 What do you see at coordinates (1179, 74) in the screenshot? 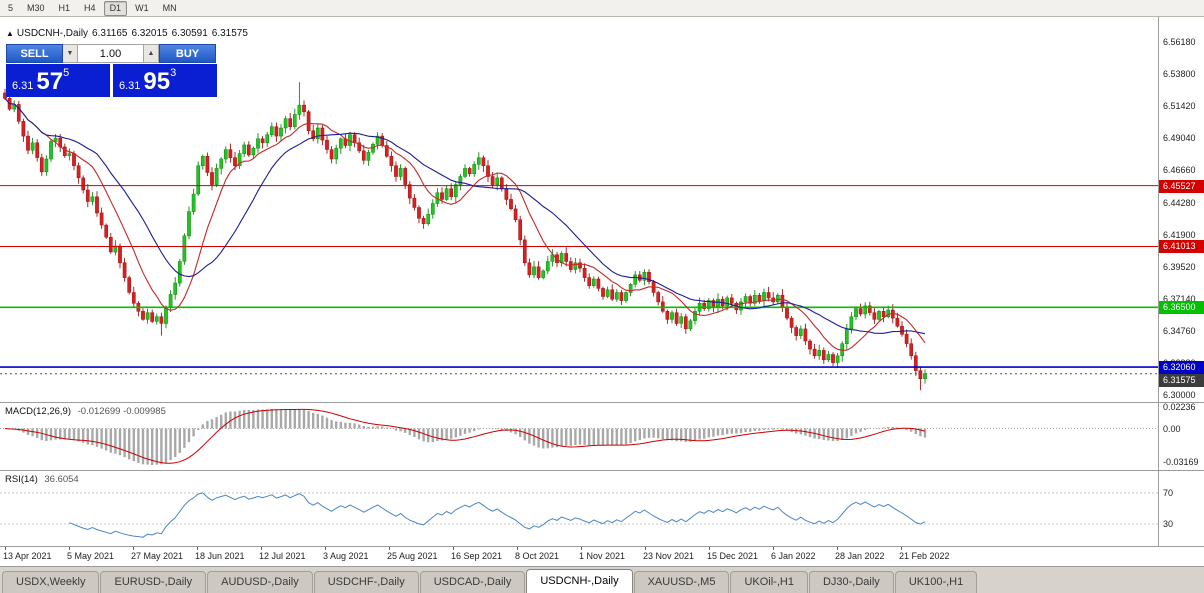
I see `y-axis-tick: 6.53800` at bounding box center [1179, 74].